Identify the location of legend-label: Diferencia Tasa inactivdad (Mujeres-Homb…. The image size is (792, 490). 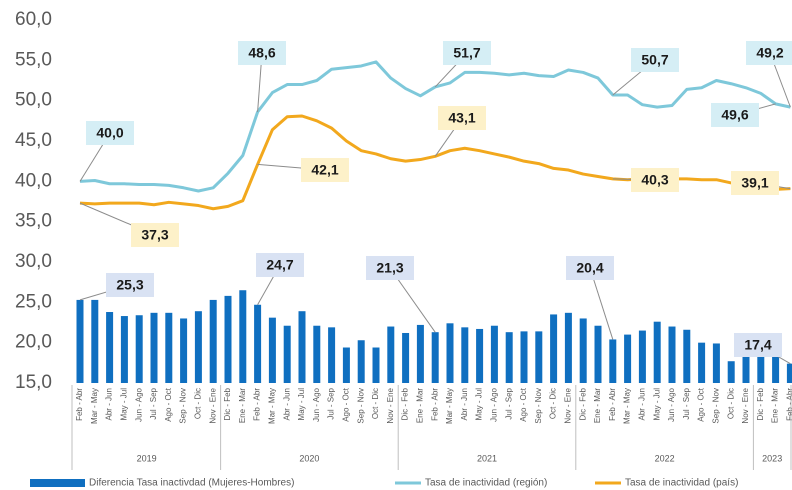
(191, 483).